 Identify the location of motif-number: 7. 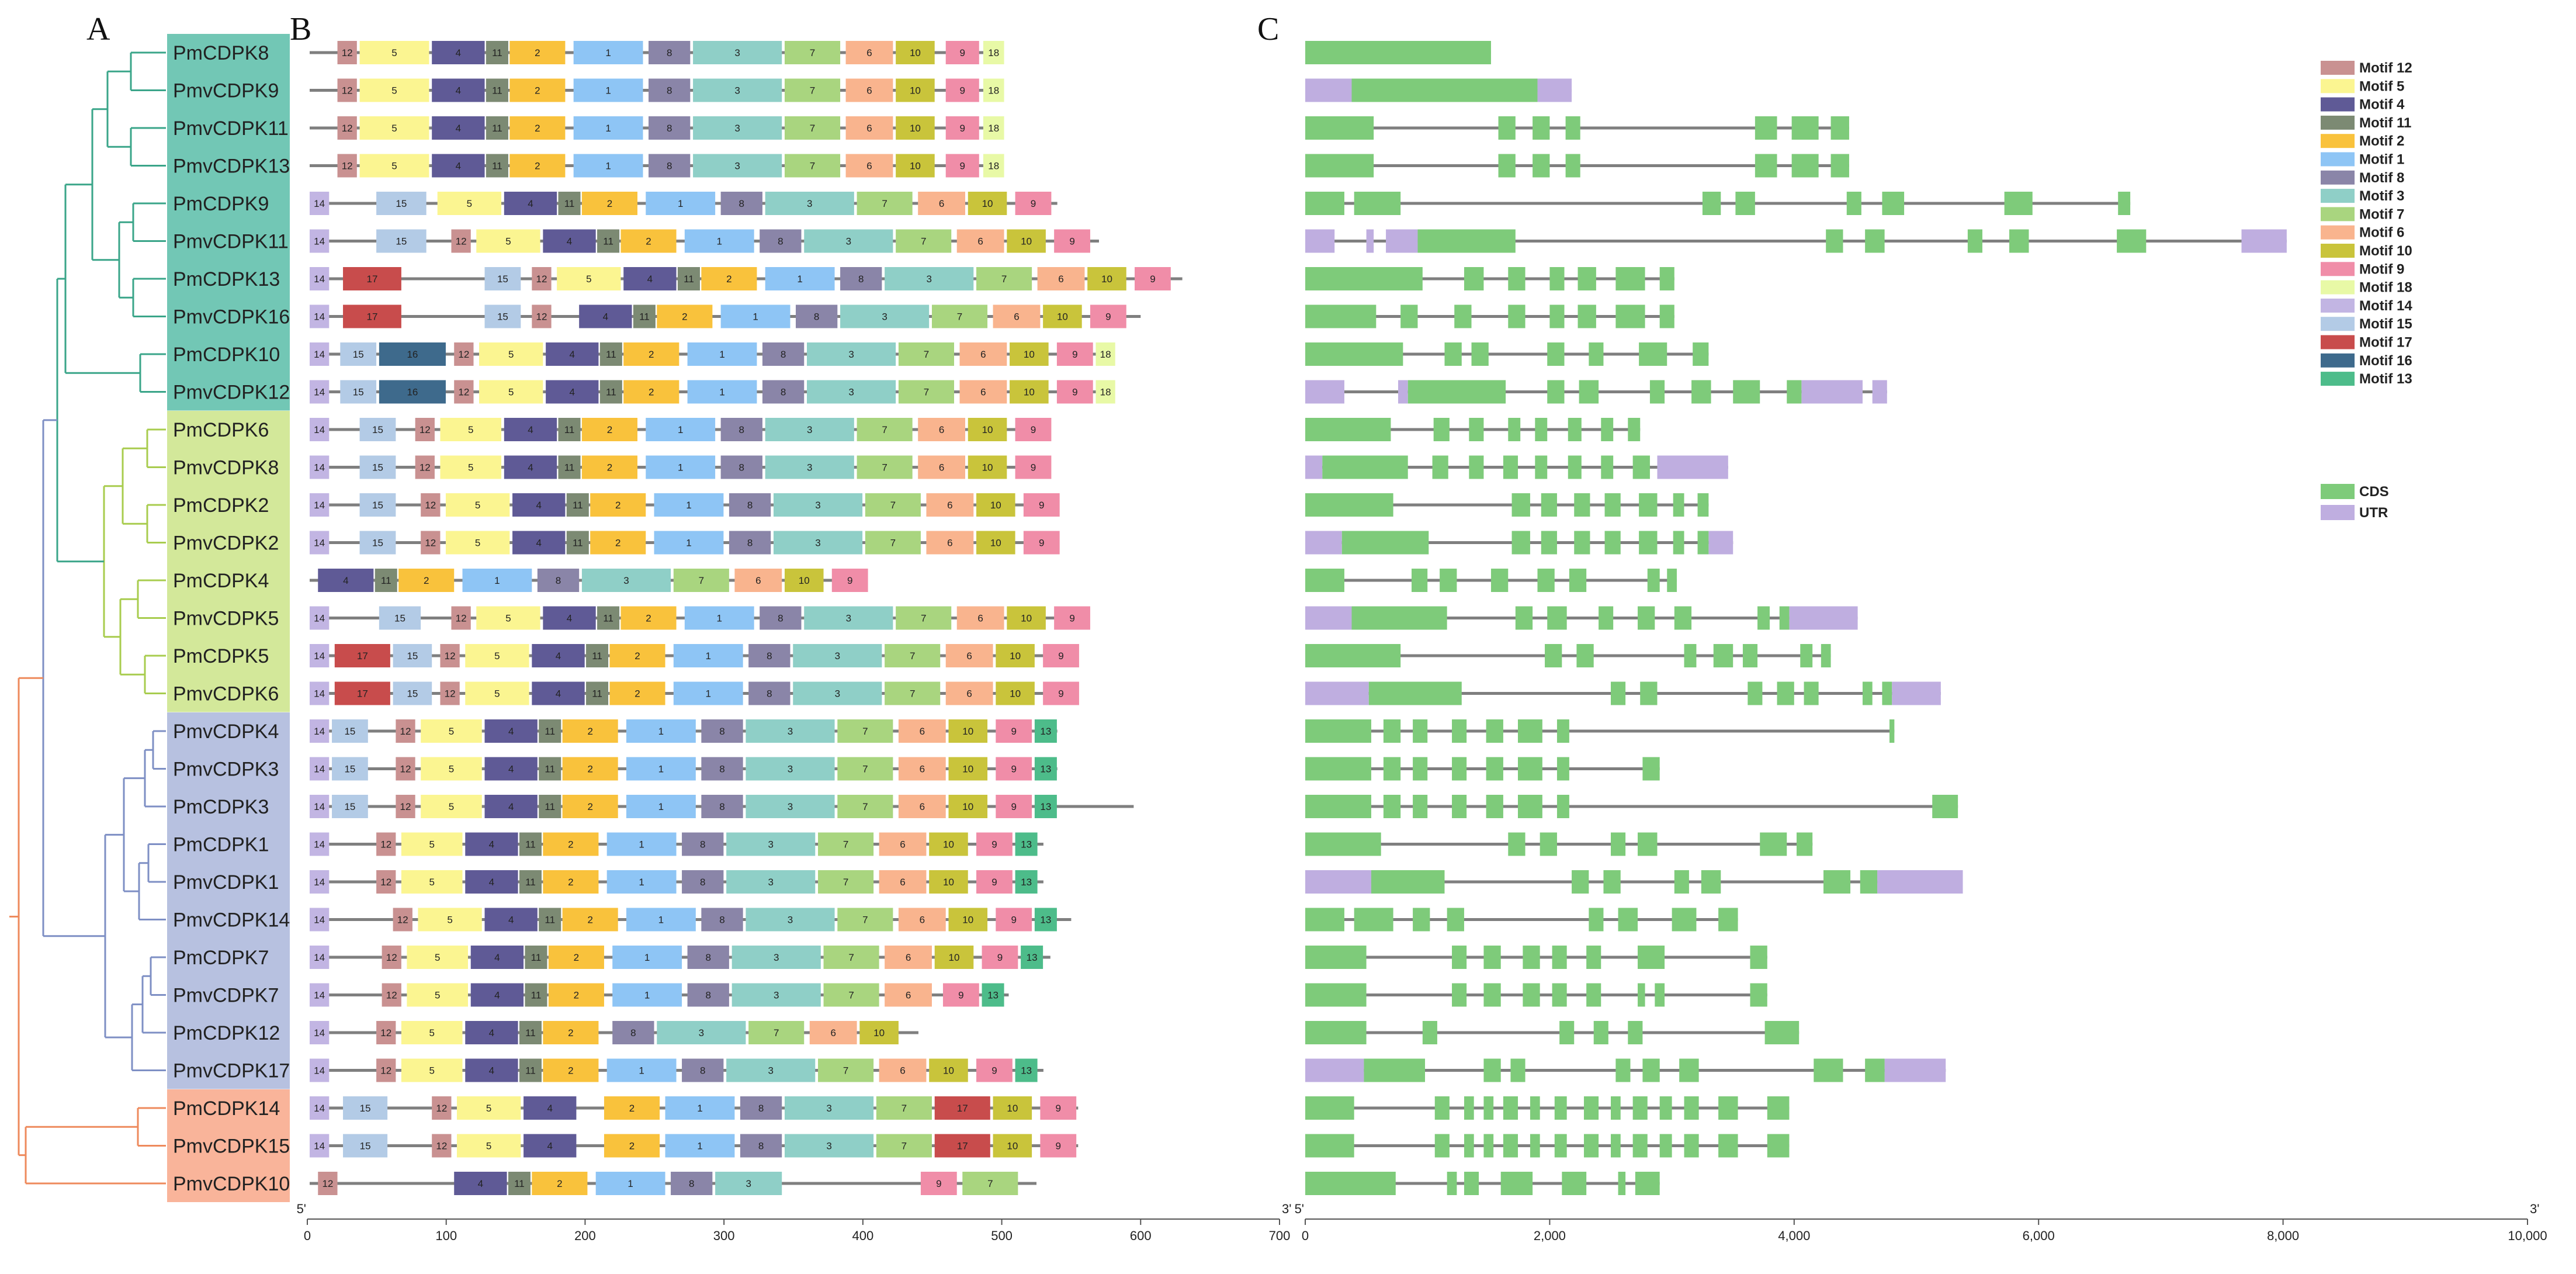
(893, 543).